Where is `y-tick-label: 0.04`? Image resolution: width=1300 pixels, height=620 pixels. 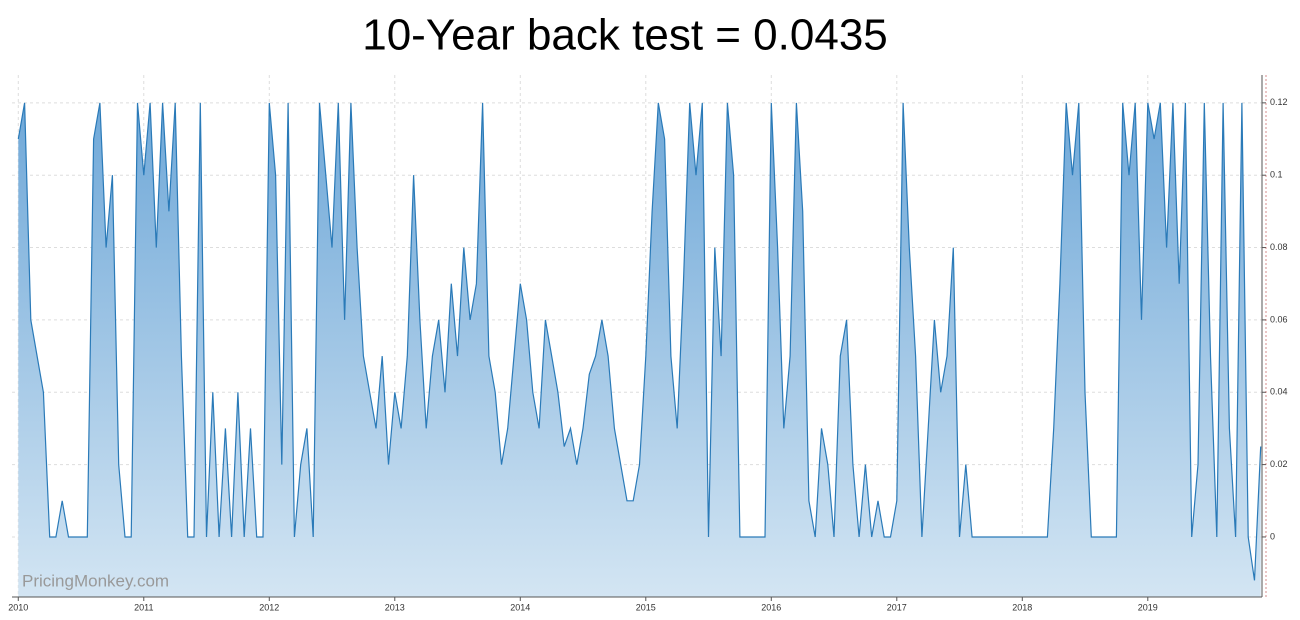 y-tick-label: 0.04 is located at coordinates (1279, 392).